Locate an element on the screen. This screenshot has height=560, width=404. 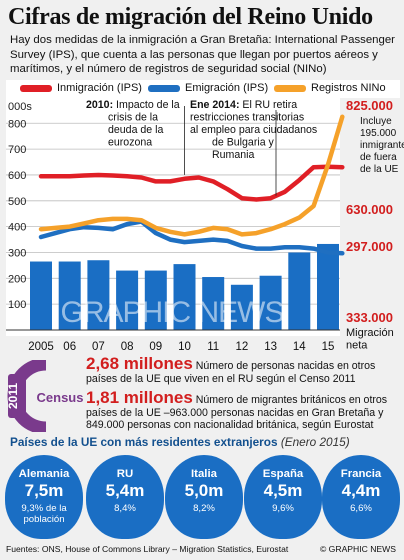
legend-label-immigration: Inmigración (IPS) is located at coordinates (99, 88).